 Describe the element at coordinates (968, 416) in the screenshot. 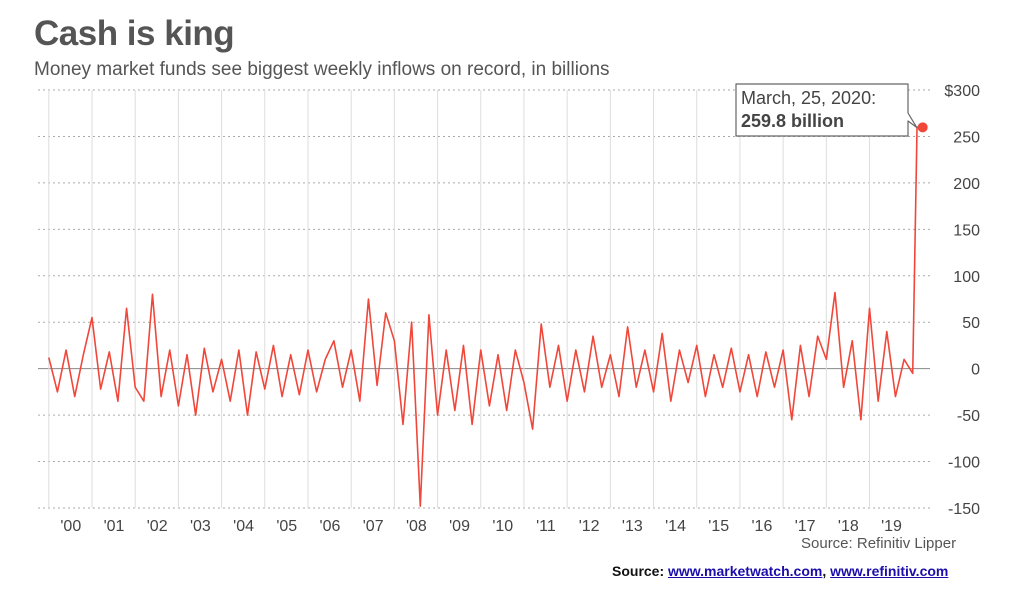

I see `y-tick-label: -50` at that location.